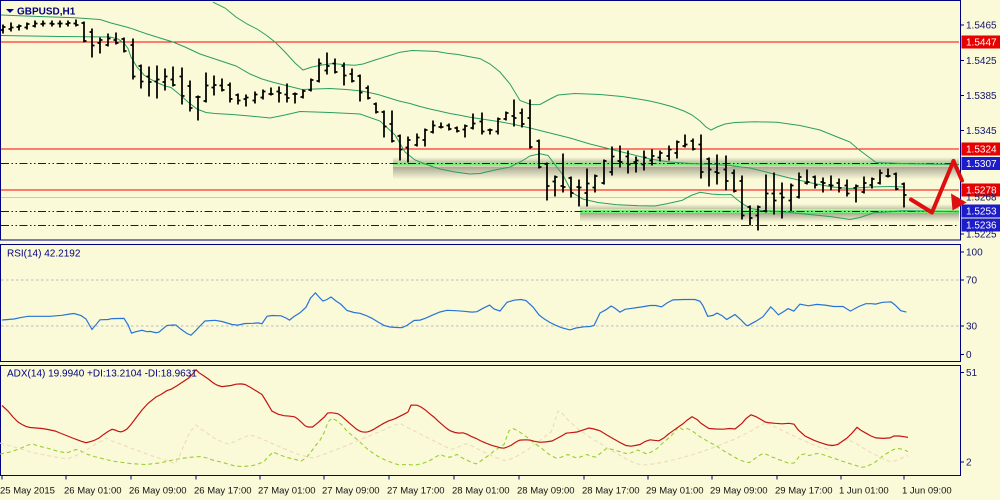  What do you see at coordinates (44, 254) in the screenshot?
I see `svg-text: RSI(14) 42.2192` at bounding box center [44, 254].